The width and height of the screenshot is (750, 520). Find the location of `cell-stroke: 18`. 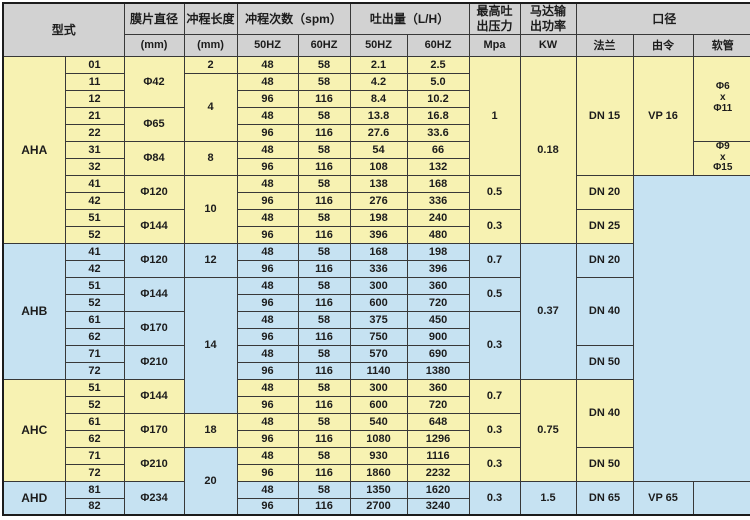

cell-stroke: 18 is located at coordinates (210, 430).